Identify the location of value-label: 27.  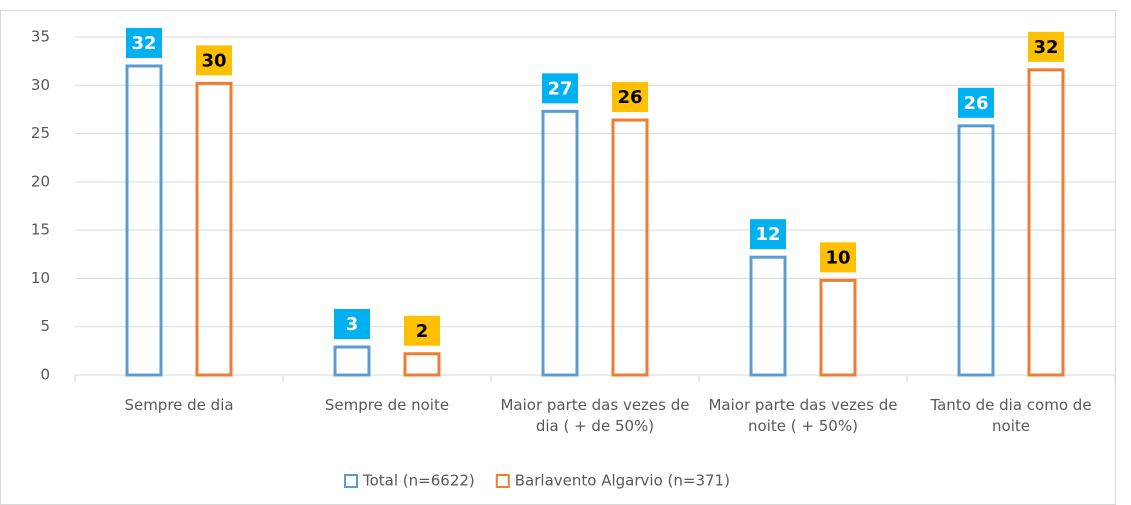
(559, 88).